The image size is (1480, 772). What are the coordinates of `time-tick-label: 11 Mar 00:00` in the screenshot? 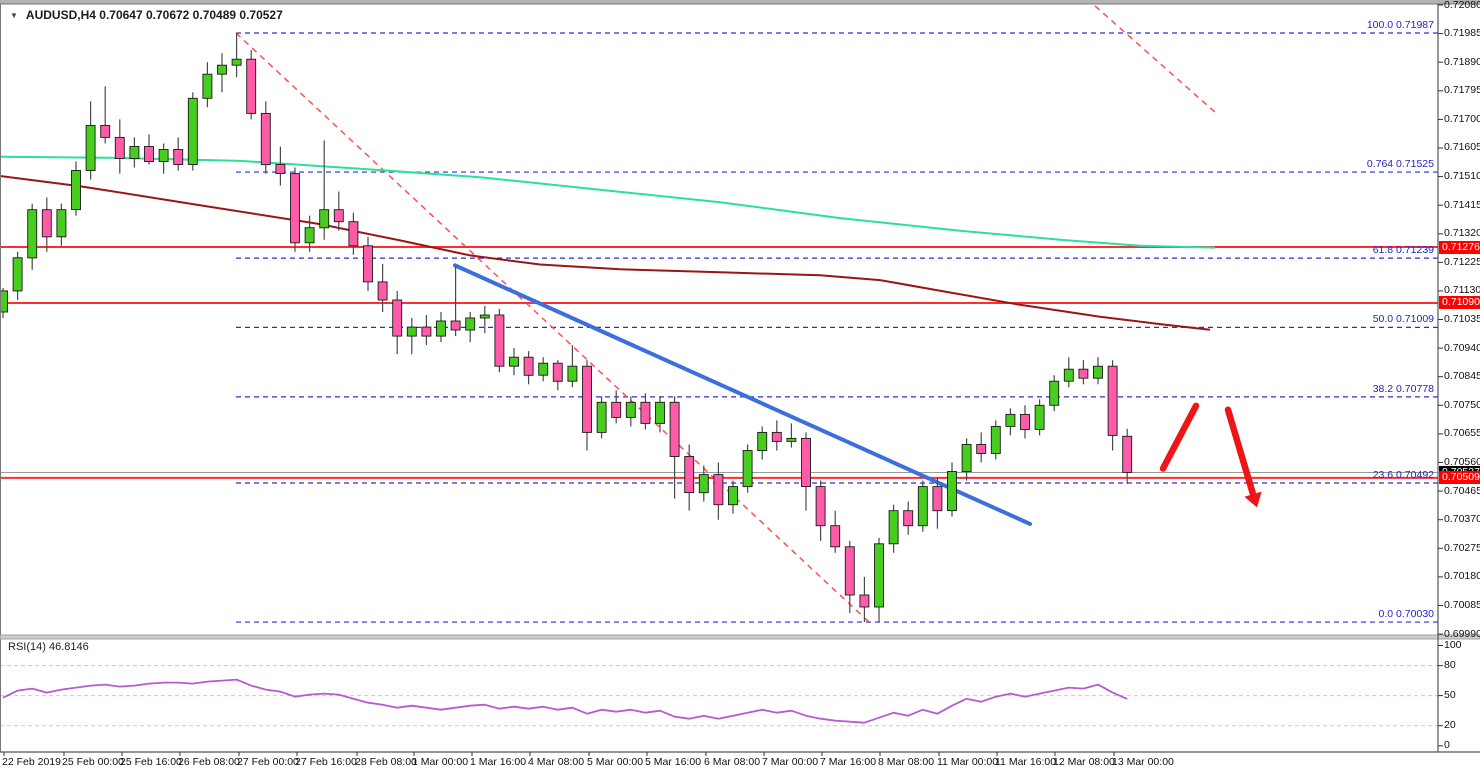 It's located at (968, 762).